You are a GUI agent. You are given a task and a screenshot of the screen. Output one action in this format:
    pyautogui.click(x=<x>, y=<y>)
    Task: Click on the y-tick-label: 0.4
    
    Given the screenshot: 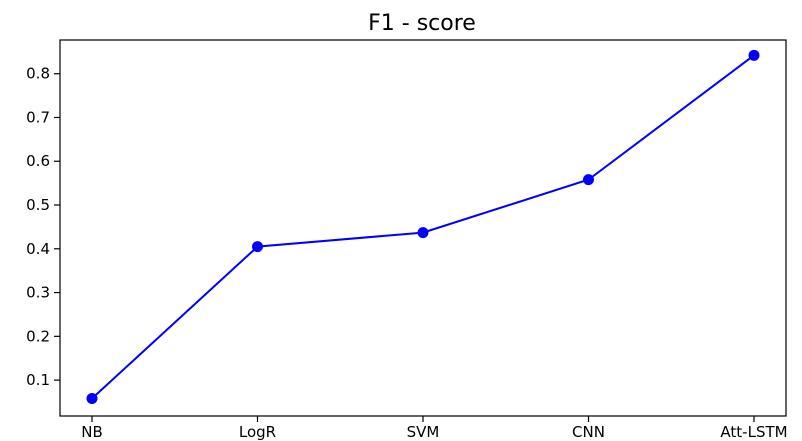 What is the action you would take?
    pyautogui.click(x=38, y=249)
    